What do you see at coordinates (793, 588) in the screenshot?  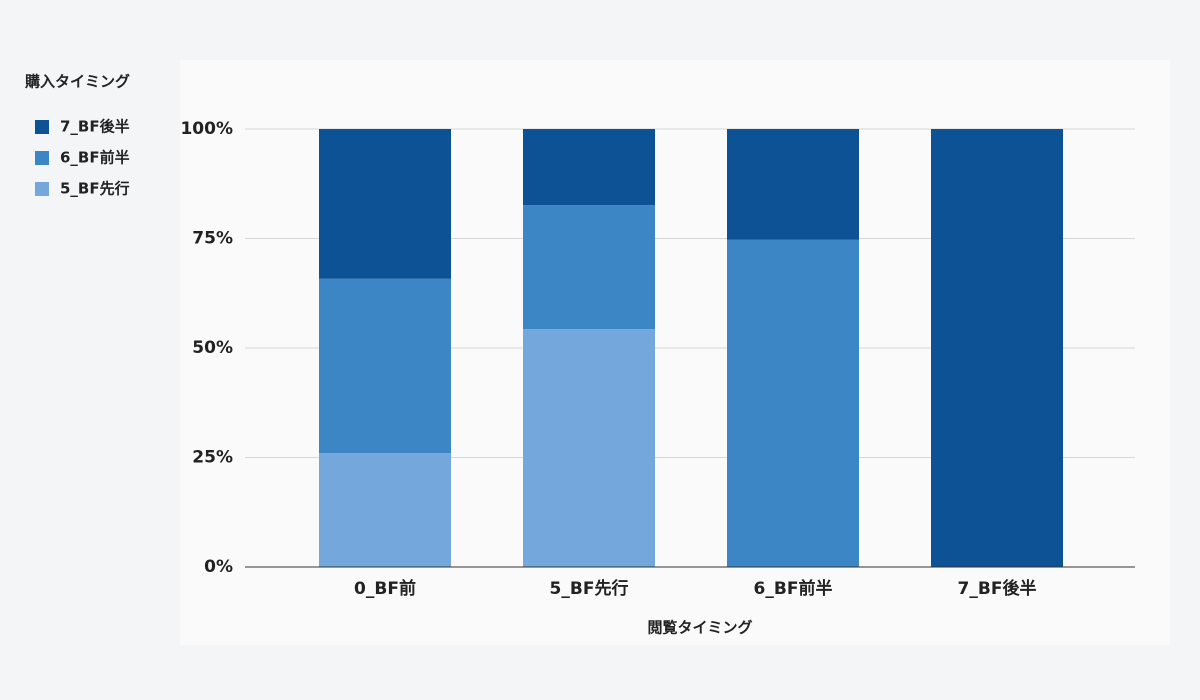 I see `x-tick-label: 6_BF前半` at bounding box center [793, 588].